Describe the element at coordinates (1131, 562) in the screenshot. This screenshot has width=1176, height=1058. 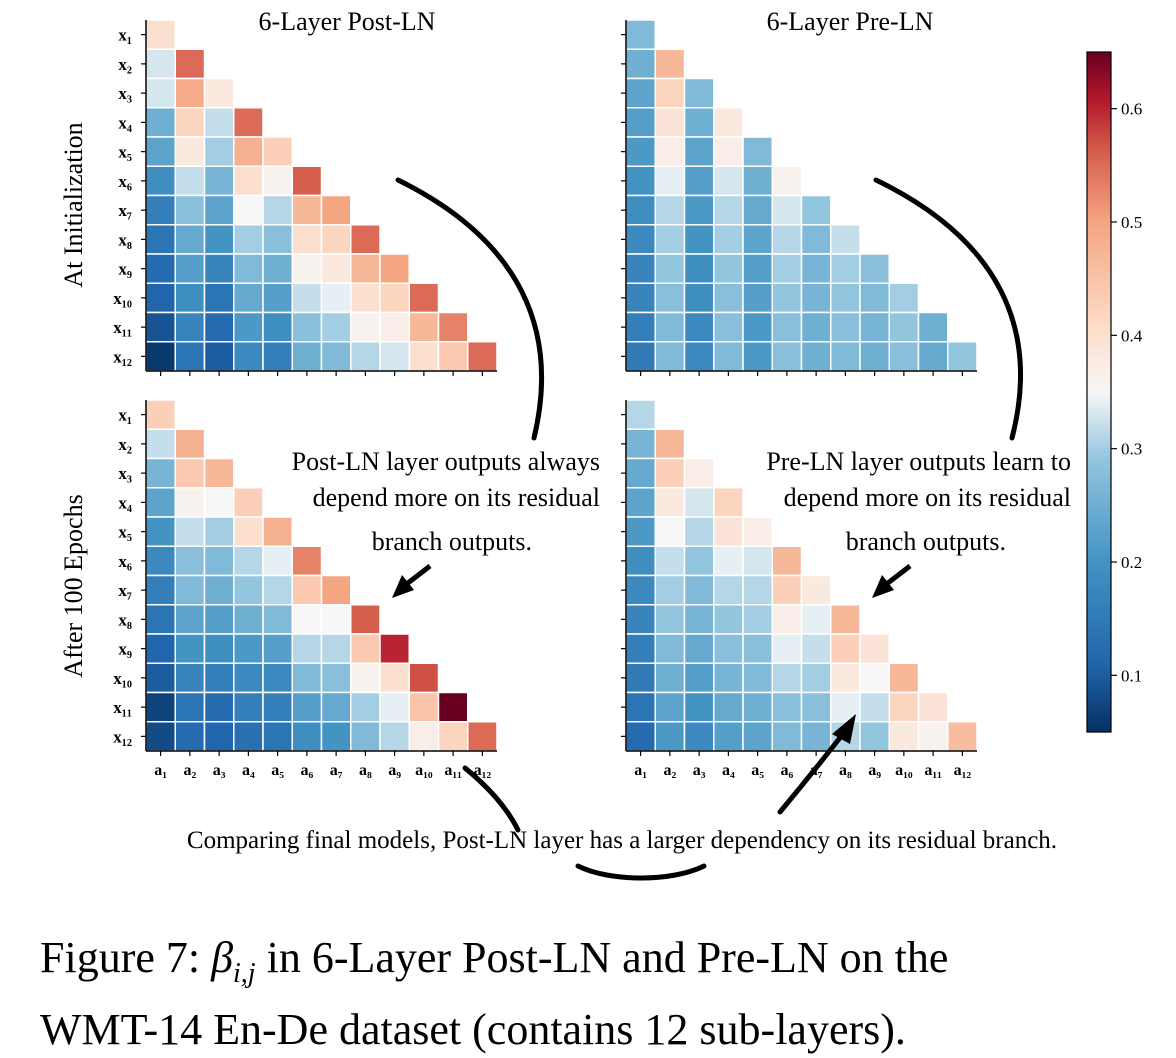
I see `colorbar-tick-label-1: 0.2` at that location.